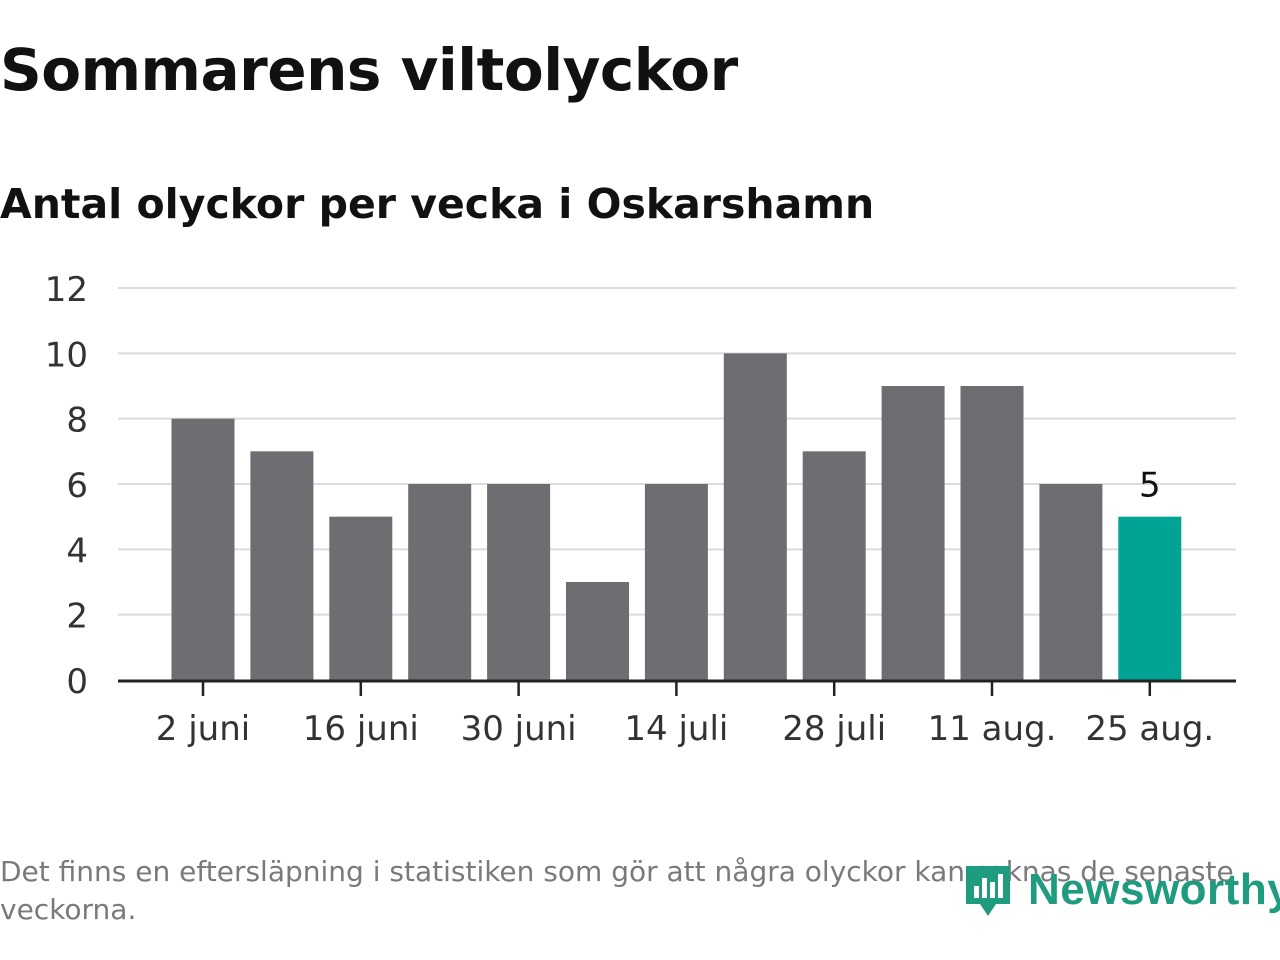 The height and width of the screenshot is (960, 1280). Describe the element at coordinates (437, 204) in the screenshot. I see `chart-subtitle: Antal olyckor per vecka i Oskarshamn` at that location.